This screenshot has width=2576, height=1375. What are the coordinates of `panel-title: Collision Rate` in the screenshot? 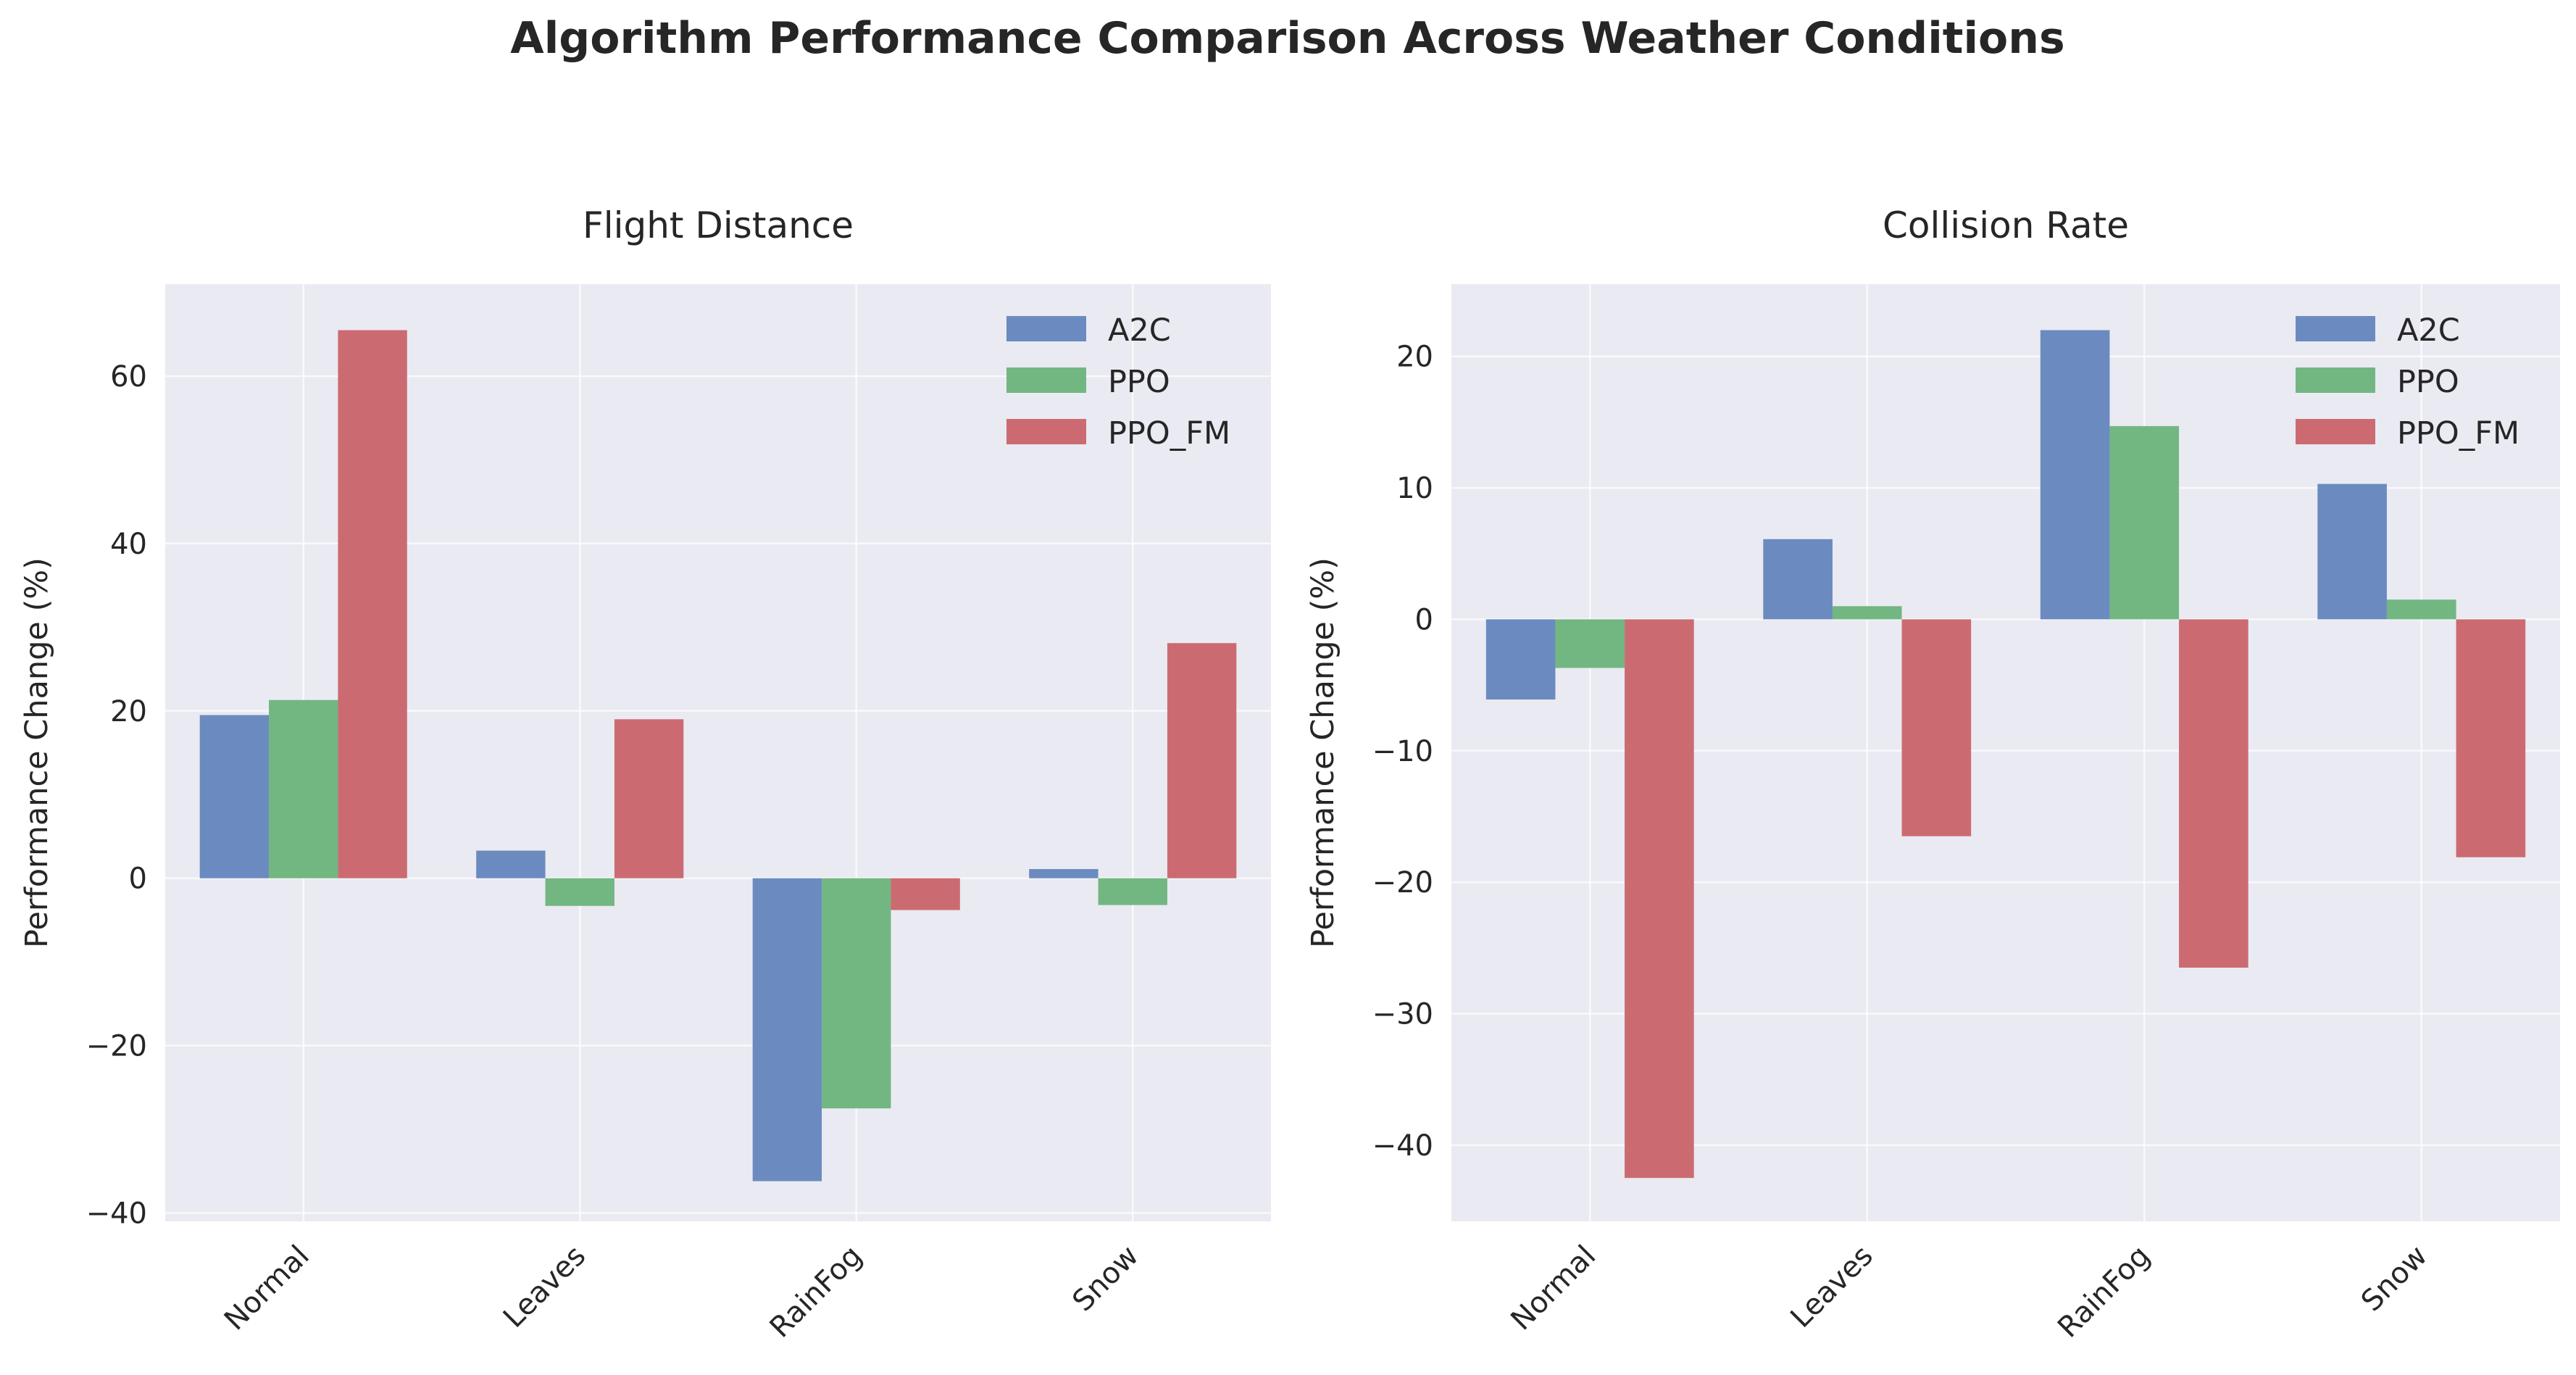 It's located at (2006, 225).